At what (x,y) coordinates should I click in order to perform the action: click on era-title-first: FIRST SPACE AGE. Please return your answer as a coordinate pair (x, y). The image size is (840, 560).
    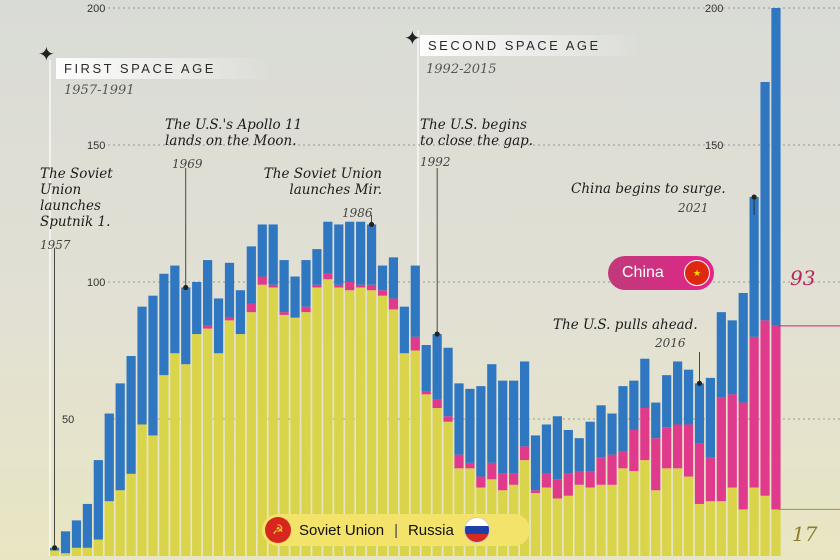
    Looking at the image, I should click on (164, 68).